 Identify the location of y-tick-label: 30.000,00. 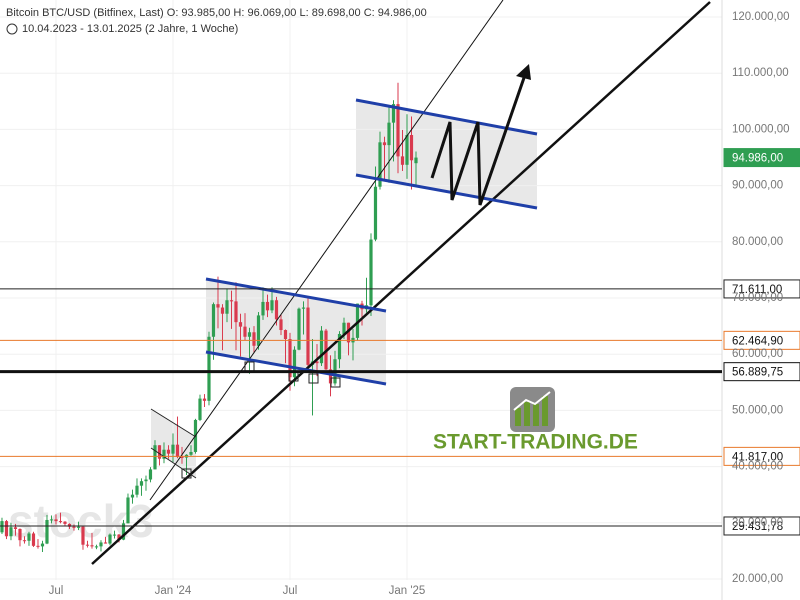
(757, 523).